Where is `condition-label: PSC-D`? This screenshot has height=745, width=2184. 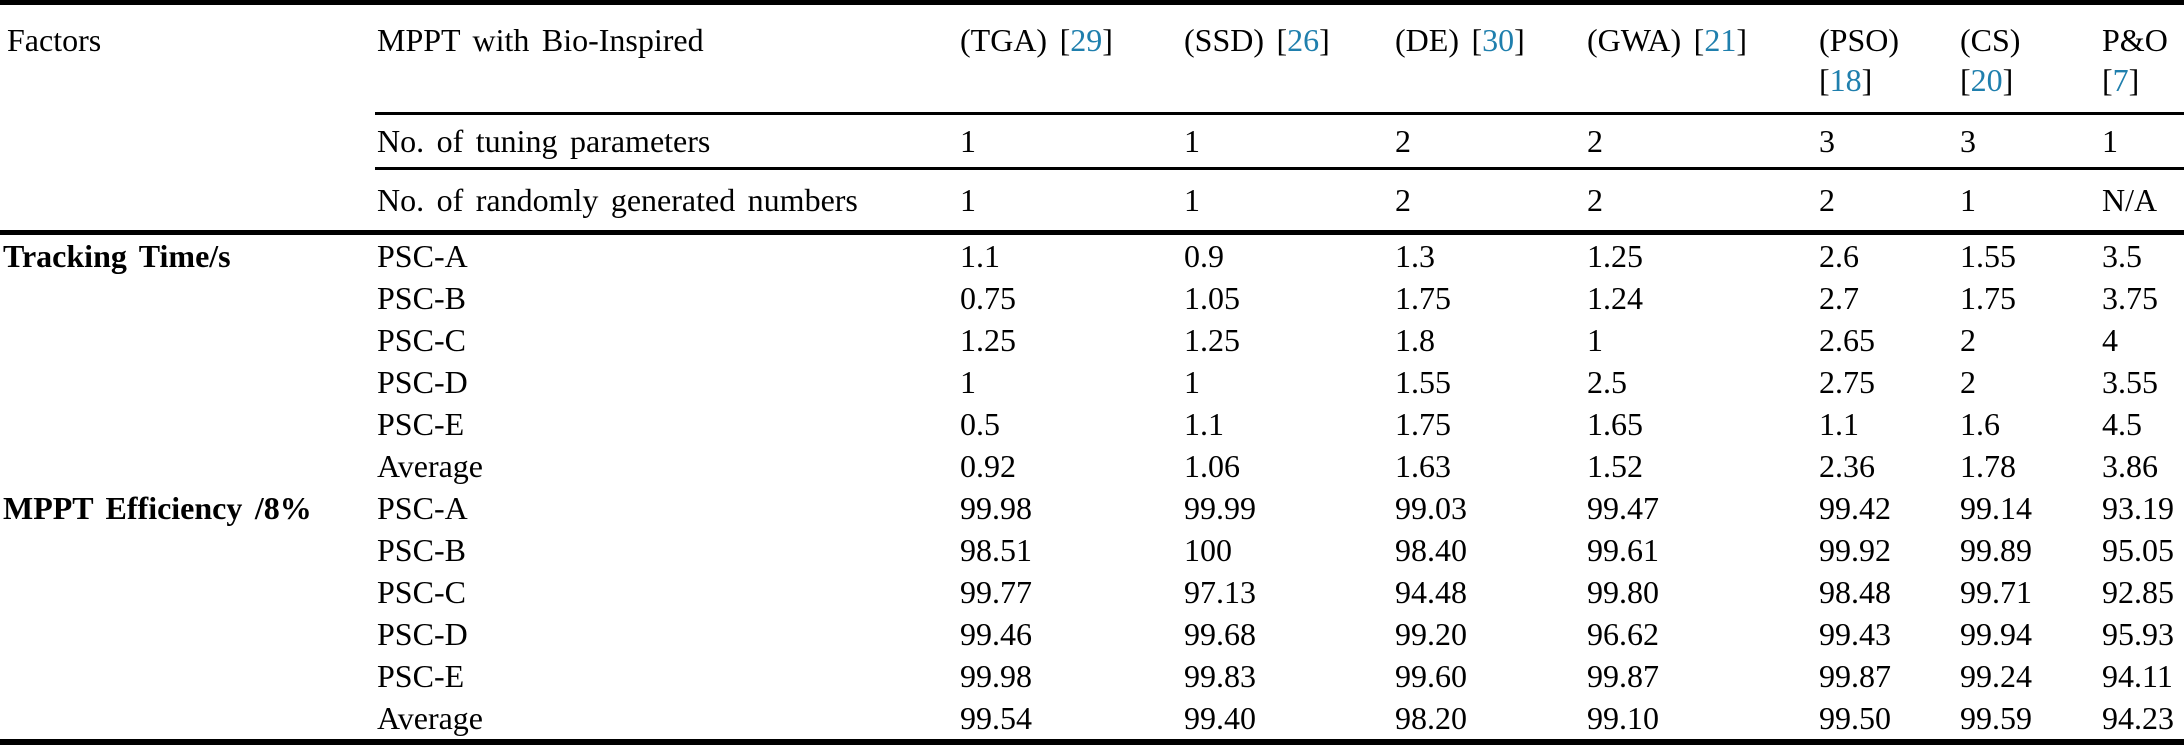
condition-label: PSC-D is located at coordinates (422, 381).